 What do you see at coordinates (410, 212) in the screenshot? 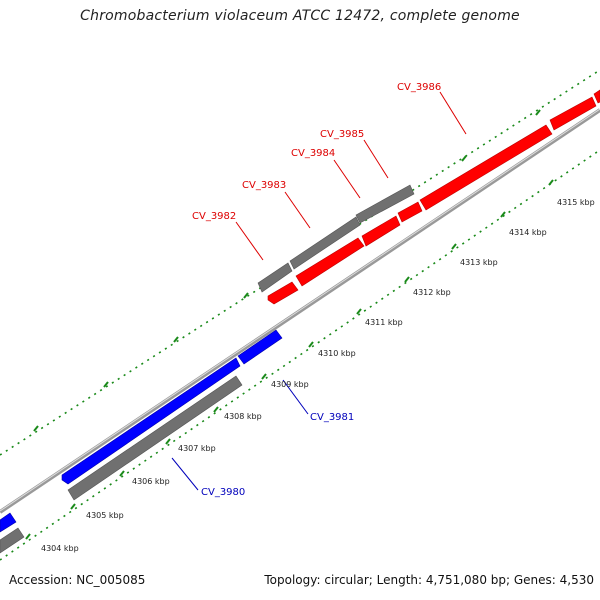
I see `gene-red-4-feature` at bounding box center [410, 212].